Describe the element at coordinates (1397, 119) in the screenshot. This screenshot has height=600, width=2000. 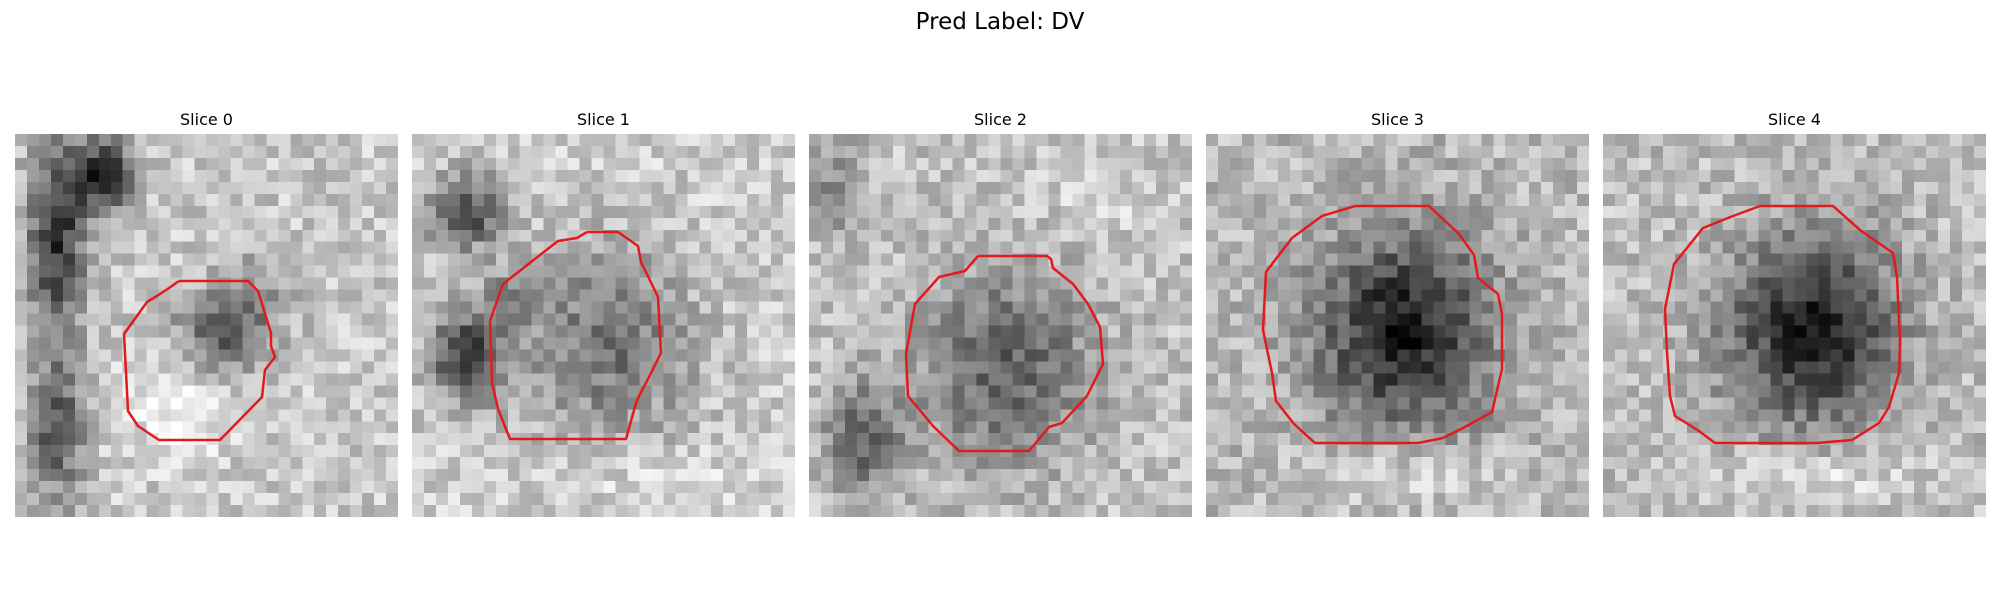
I see `slice-title-3: Slice 3` at that location.